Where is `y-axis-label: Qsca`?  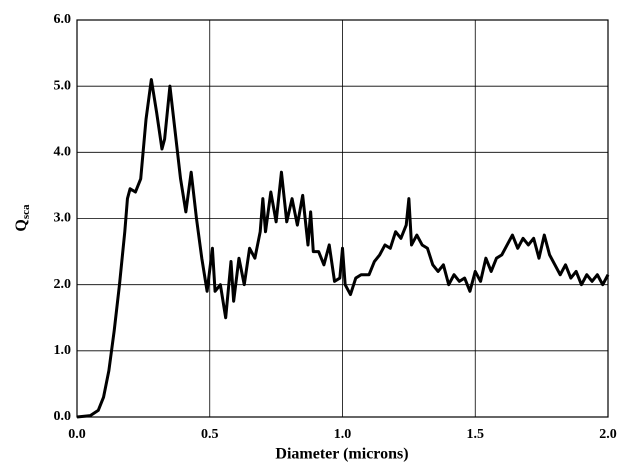 y-axis-label: Qsca is located at coordinates (22, 218).